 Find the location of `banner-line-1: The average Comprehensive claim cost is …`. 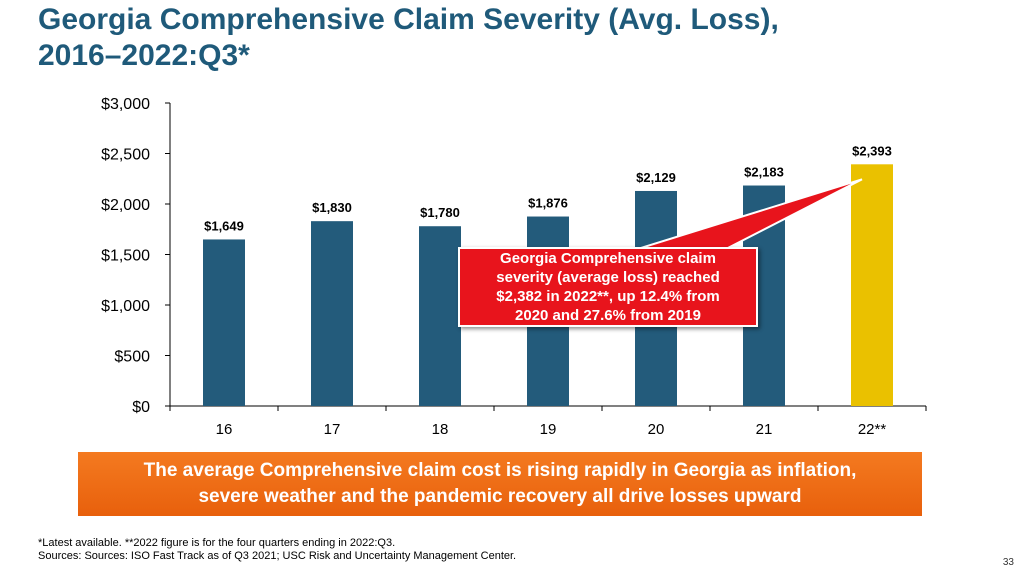

banner-line-1: The average Comprehensive claim cost is … is located at coordinates (500, 470).